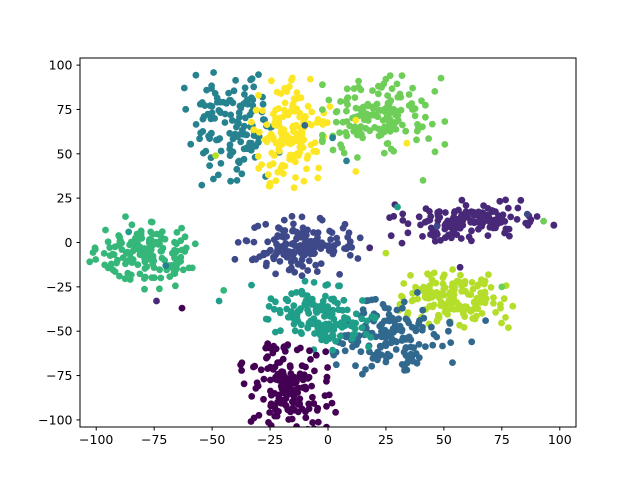 The width and height of the screenshot is (640, 484). What do you see at coordinates (69, 242) in the screenshot?
I see `y-tick-label: 0` at bounding box center [69, 242].